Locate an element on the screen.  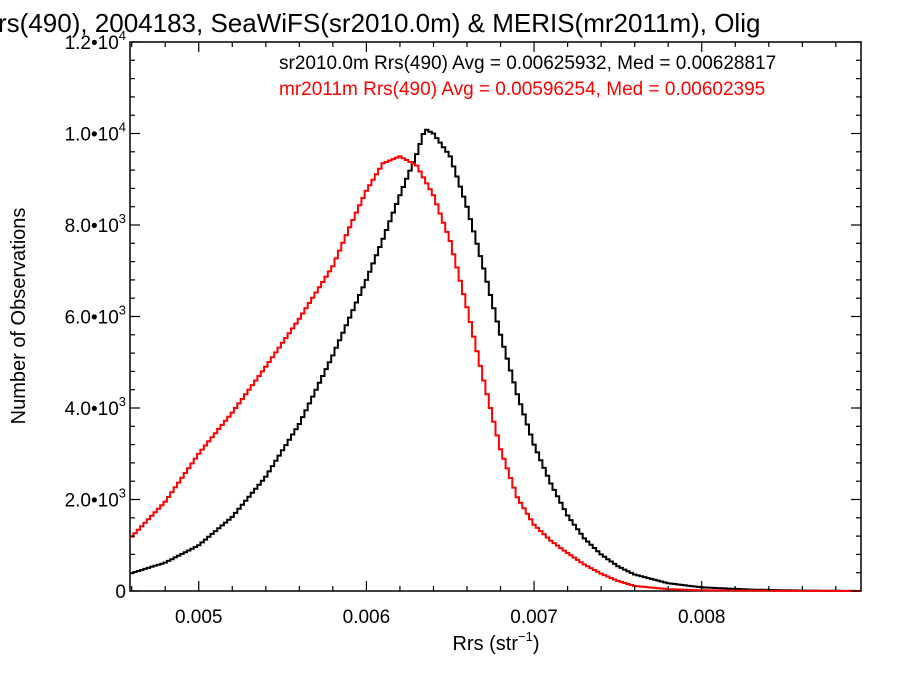
y-tick-label: 4.0•103 is located at coordinates (95, 407).